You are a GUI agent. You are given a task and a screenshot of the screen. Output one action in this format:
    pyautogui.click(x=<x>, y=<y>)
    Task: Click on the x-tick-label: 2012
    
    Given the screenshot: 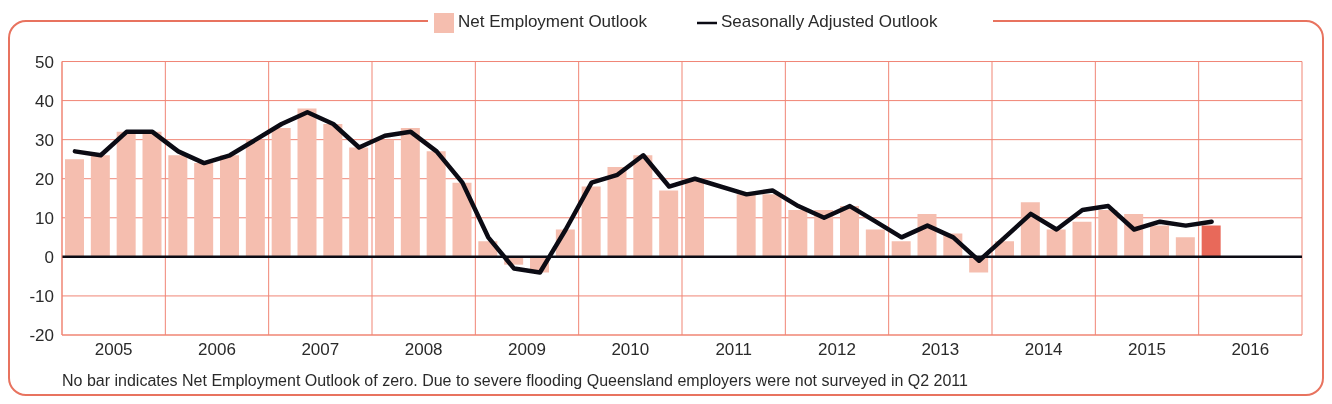 What is the action you would take?
    pyautogui.click(x=837, y=350)
    